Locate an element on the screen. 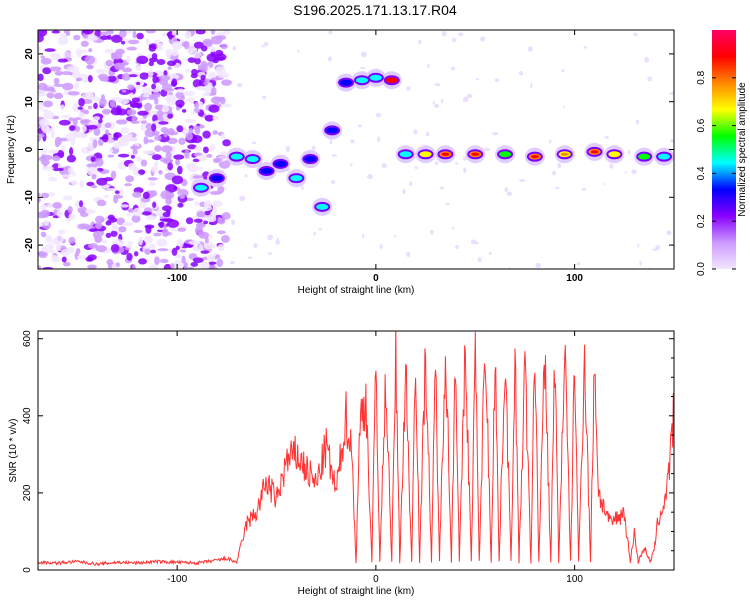 The width and height of the screenshot is (750, 600). snr-y-tick-label: 200 is located at coordinates (27, 492).